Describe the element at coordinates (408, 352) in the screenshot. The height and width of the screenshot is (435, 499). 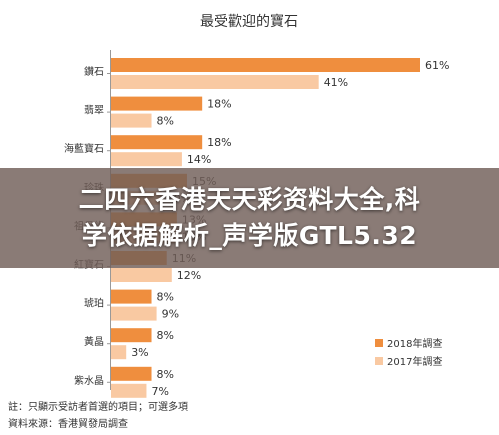
I see `legend: 2018年調查 2017年調查` at that location.